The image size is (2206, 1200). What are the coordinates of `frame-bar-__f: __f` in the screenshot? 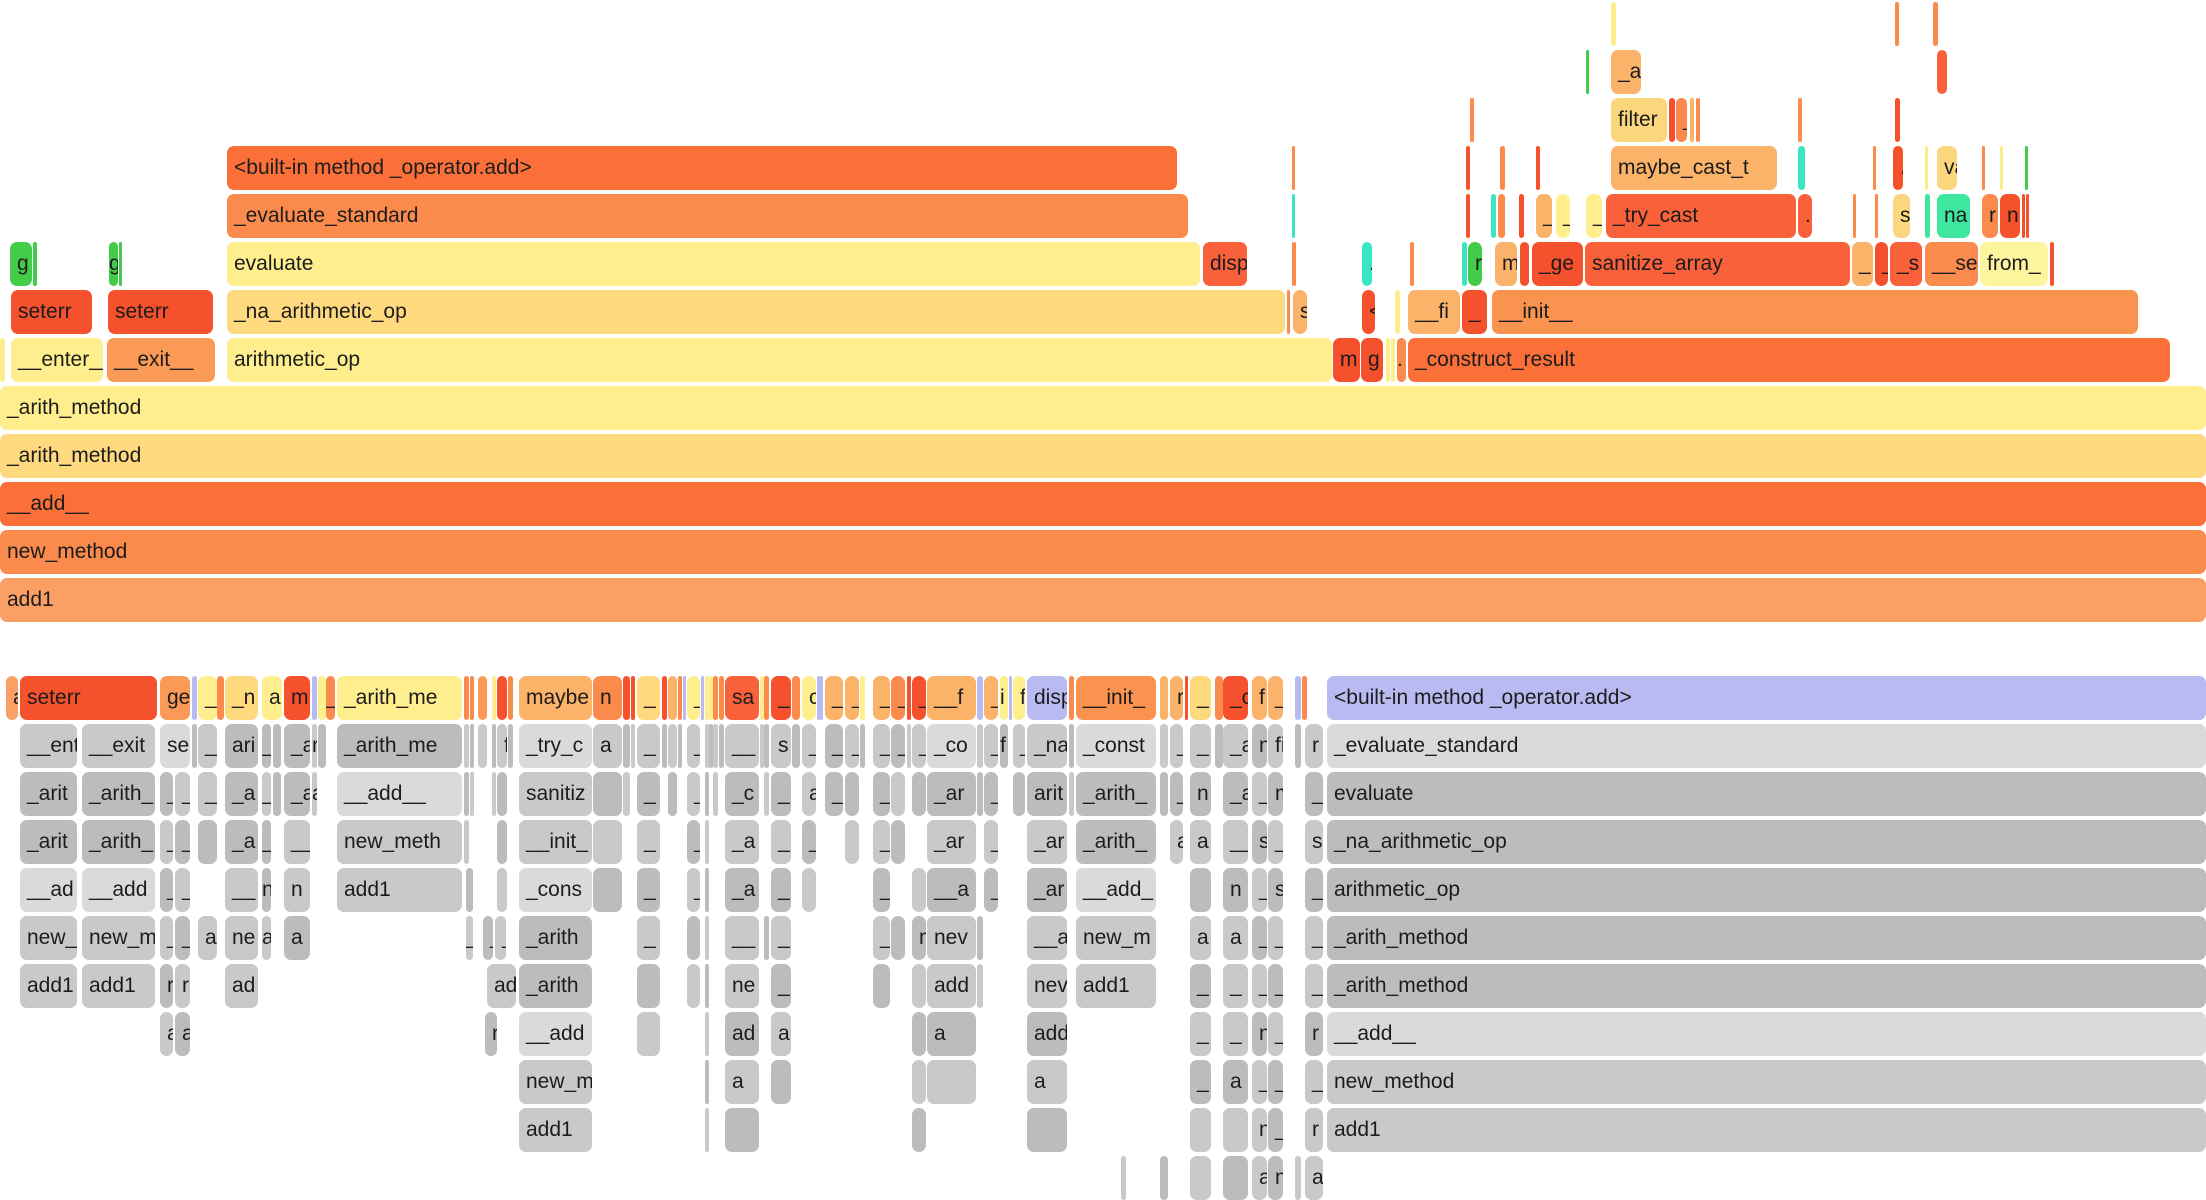 It's located at (951, 698).